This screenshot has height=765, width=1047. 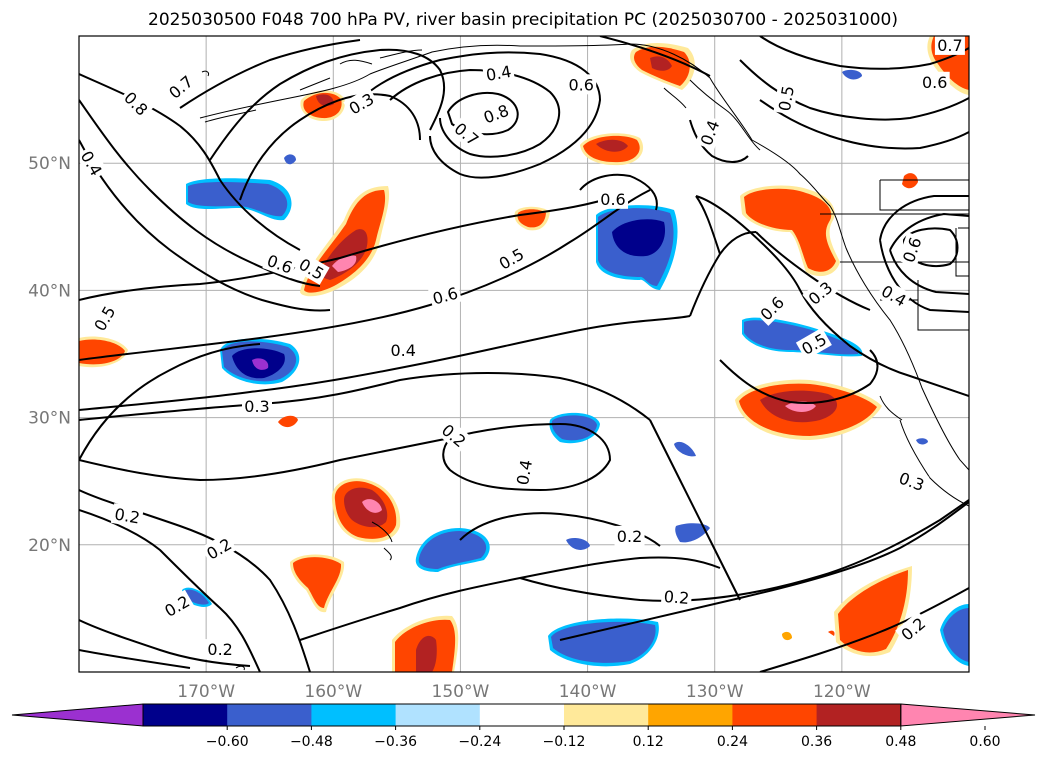 I want to click on precip-blob-neg-28n, so click(x=622, y=434).